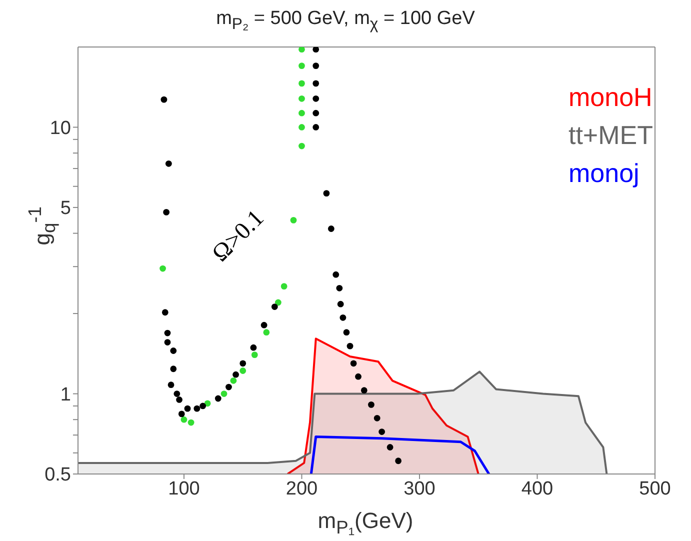 This screenshot has height=541, width=691. I want to click on text: tt+MET, so click(610, 135).